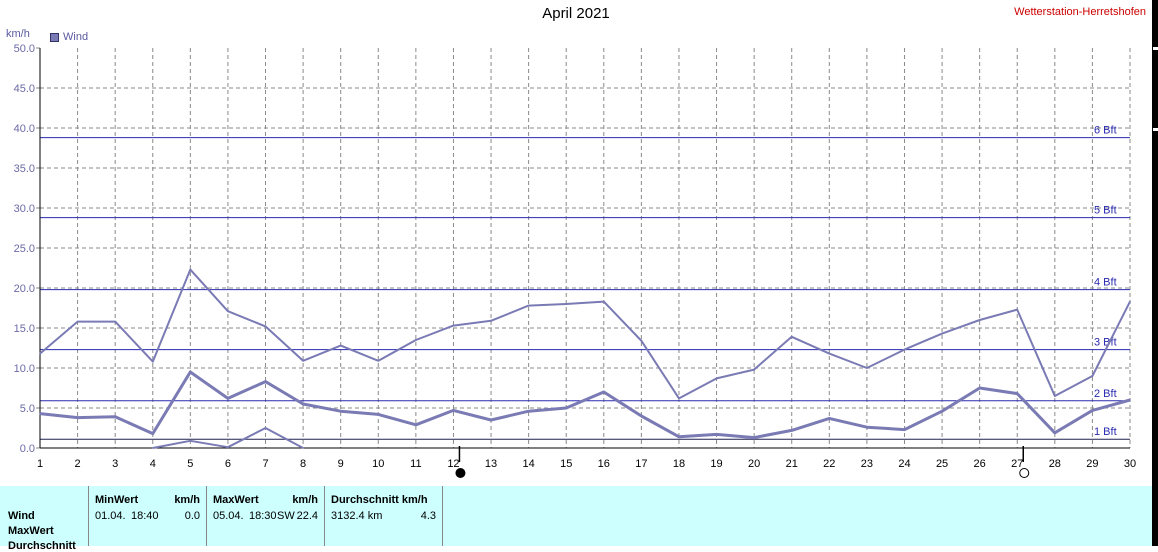 Image resolution: width=1158 pixels, height=552 pixels. What do you see at coordinates (980, 464) in the screenshot?
I see `x-tick-label: 26` at bounding box center [980, 464].